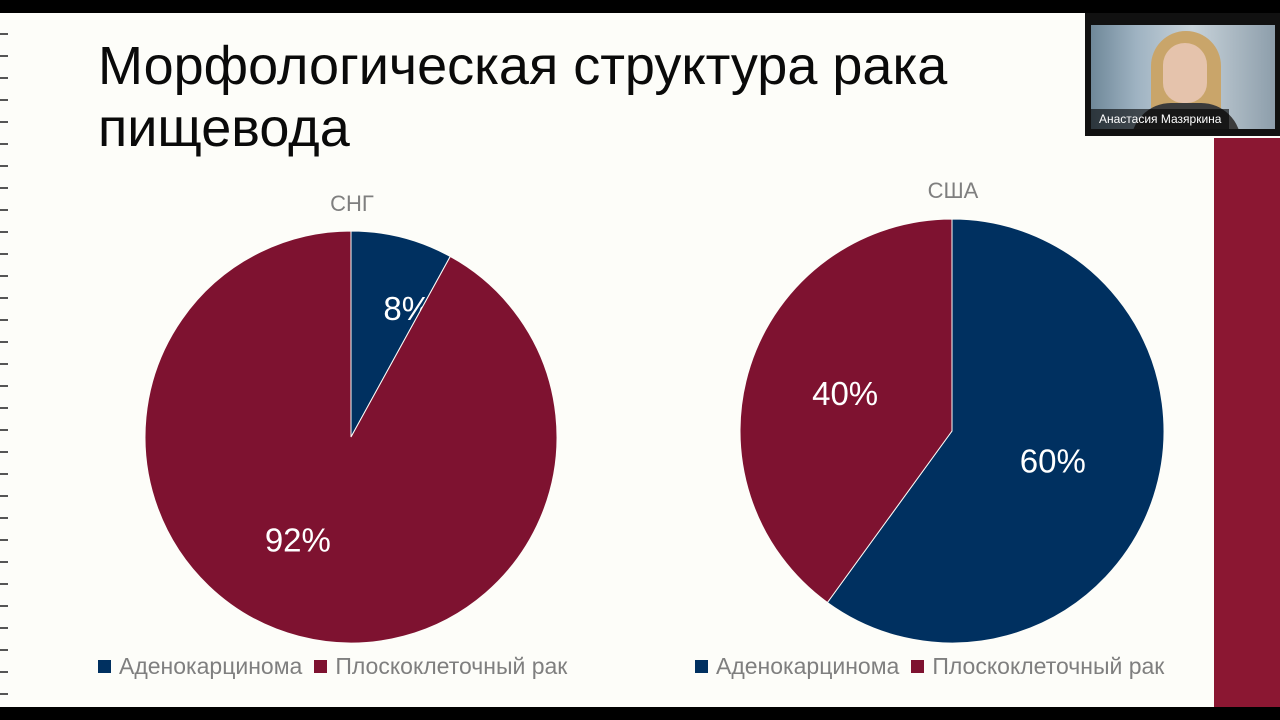  What do you see at coordinates (1247, 422) in the screenshot?
I see `slide-accent-bar` at bounding box center [1247, 422].